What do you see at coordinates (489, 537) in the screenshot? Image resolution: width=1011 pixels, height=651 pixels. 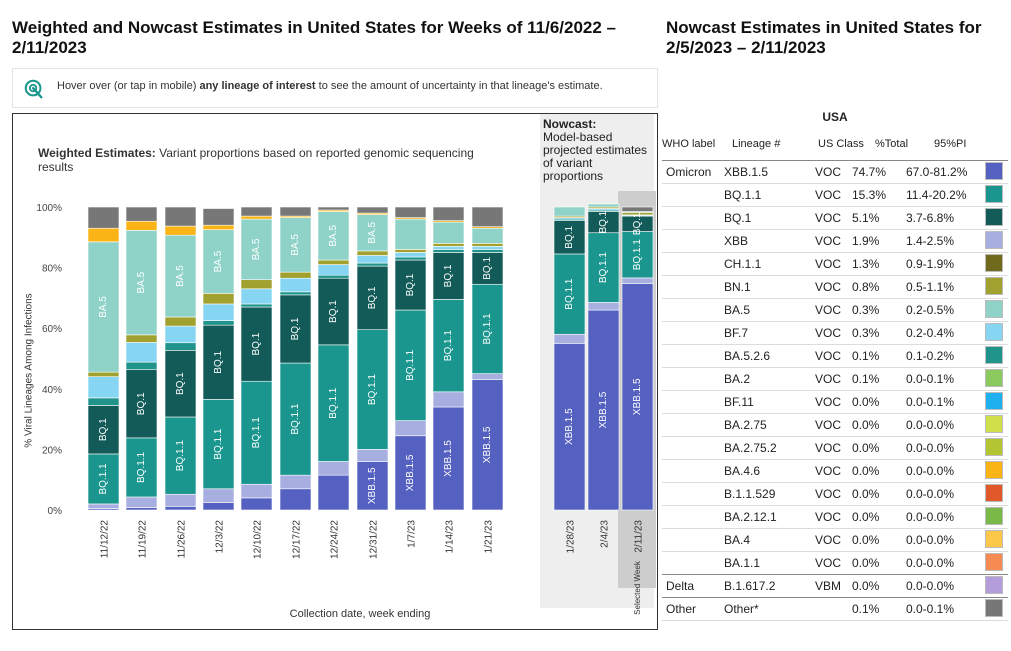 I see `x-tick-label: 1/21/23` at bounding box center [489, 537].